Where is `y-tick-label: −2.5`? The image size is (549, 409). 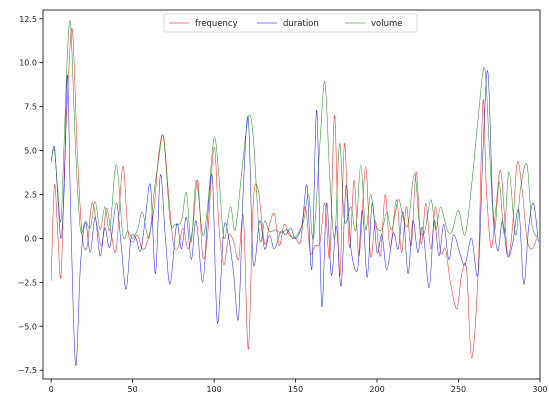 y-tick-label: −2.5 is located at coordinates (27, 282).